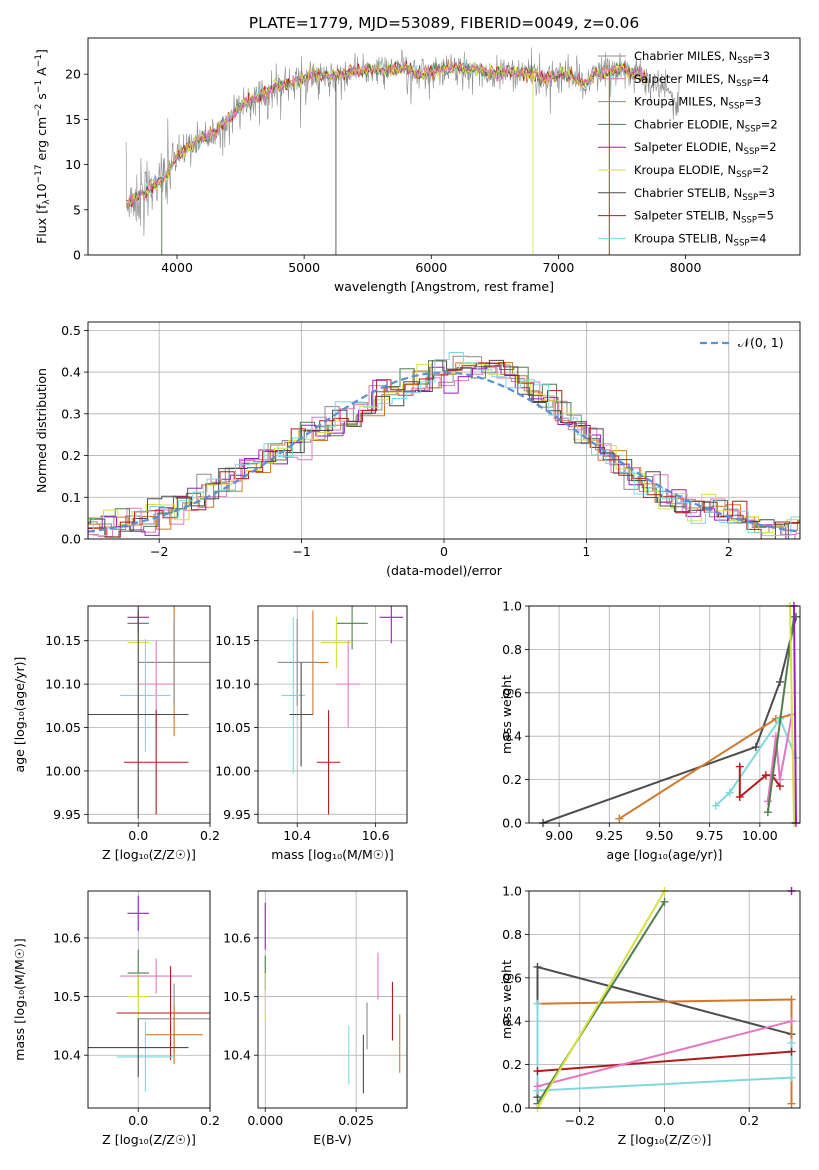 The height and width of the screenshot is (1170, 819). What do you see at coordinates (710, 835) in the screenshot?
I see `x-tick-label: 9.75` at bounding box center [710, 835].